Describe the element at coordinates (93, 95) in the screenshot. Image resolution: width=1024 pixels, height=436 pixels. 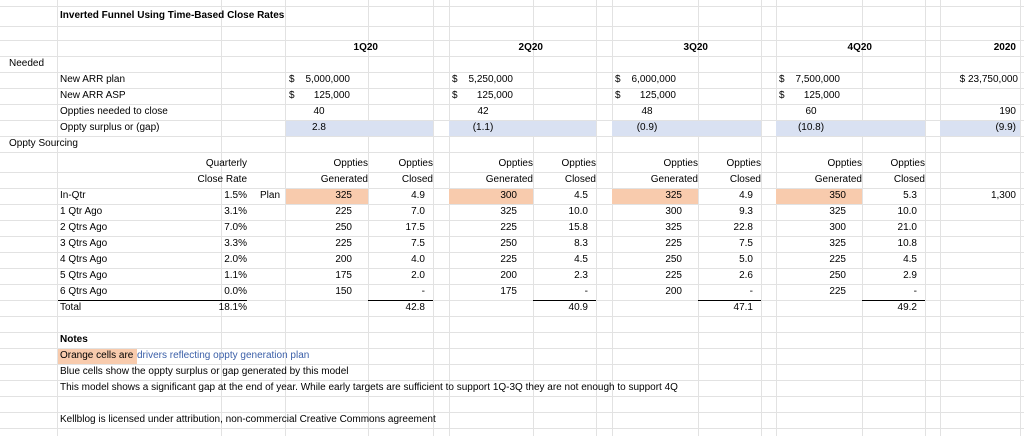
I see `row-label-arr-asp: New ARR ASP` at that location.